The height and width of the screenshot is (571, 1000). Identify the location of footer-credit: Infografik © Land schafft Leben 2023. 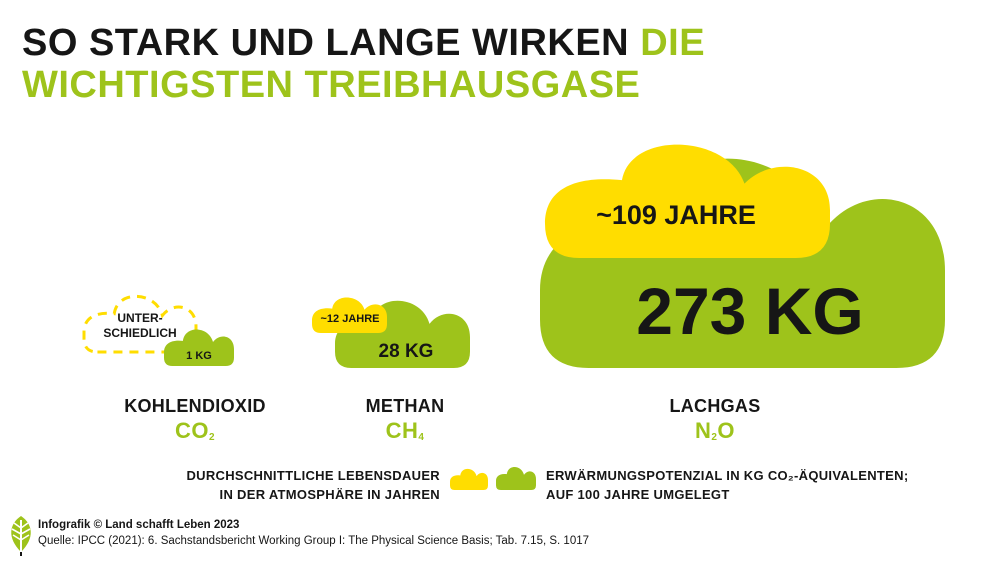
(139, 525).